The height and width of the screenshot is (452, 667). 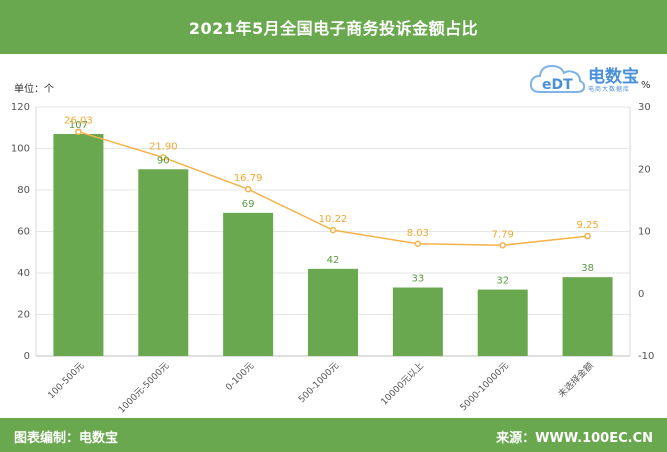 What do you see at coordinates (319, 383) in the screenshot?
I see `x-tick-label: 500-1000元` at bounding box center [319, 383].